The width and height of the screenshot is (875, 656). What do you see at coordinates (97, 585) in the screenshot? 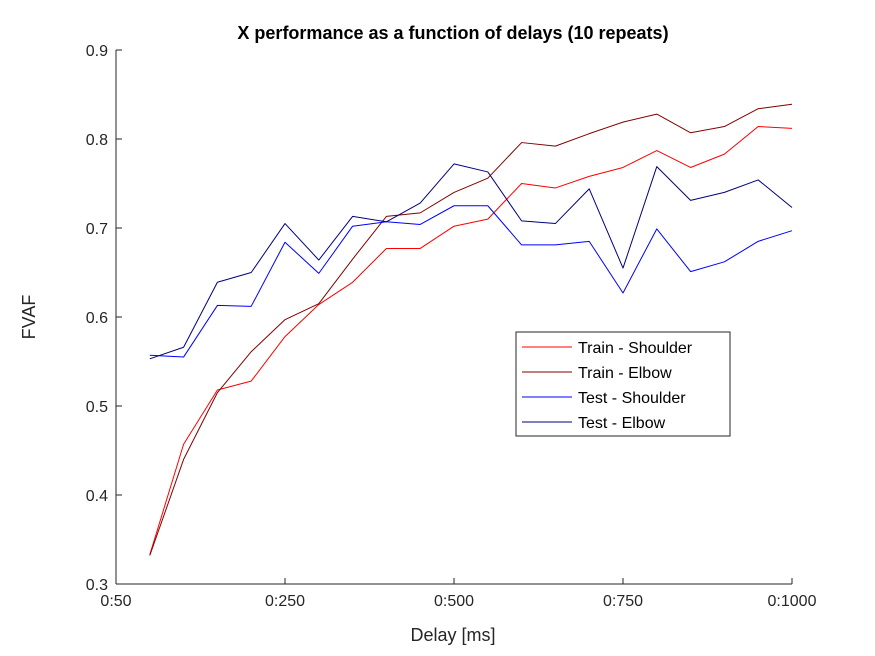
I see `y-tick-label: 0.3` at bounding box center [97, 585].